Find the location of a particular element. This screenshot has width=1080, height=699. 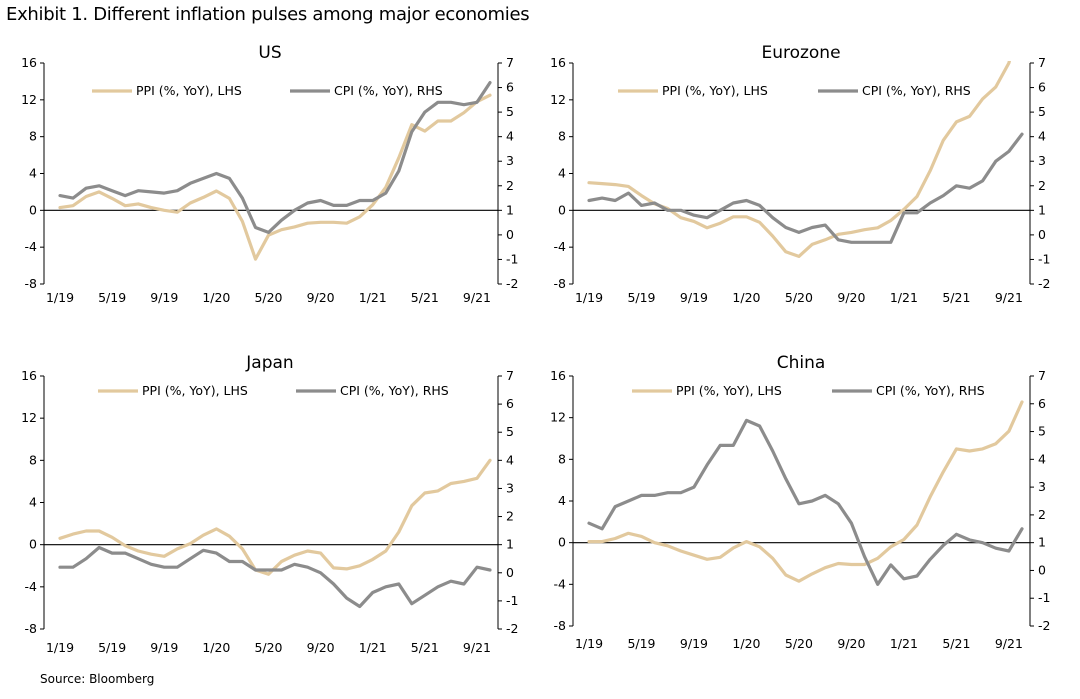

chart-title: China is located at coordinates (801, 363).